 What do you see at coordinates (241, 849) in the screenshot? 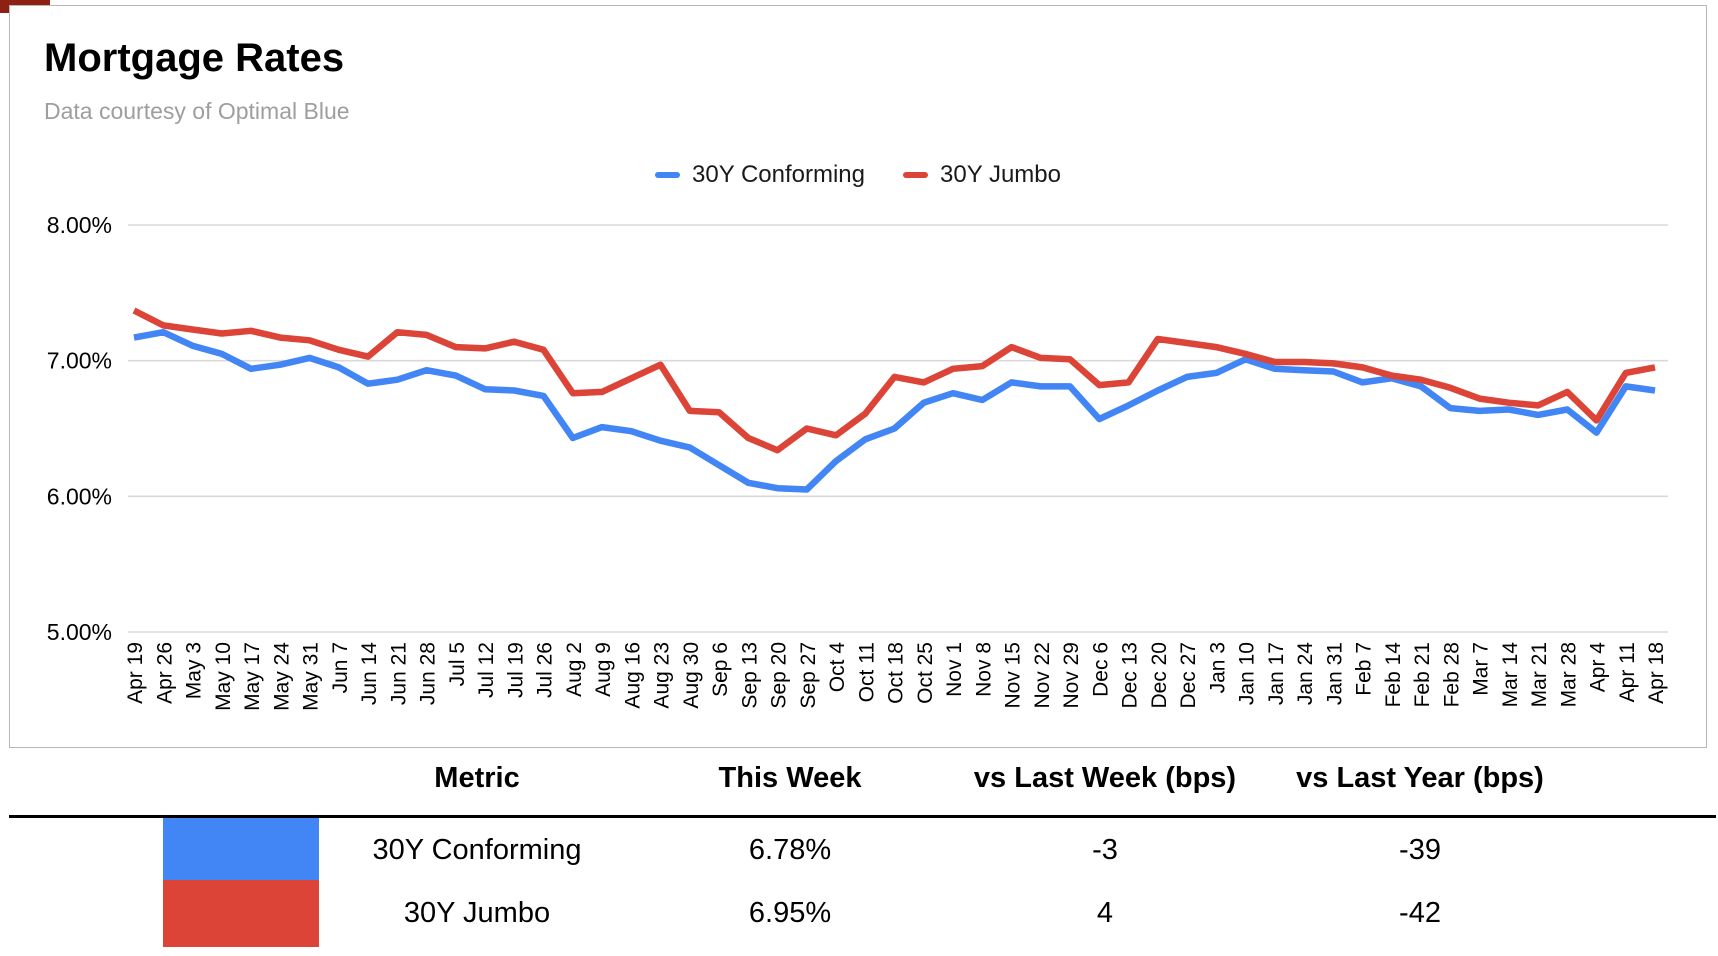
I see `conforming-color-swatch` at bounding box center [241, 849].